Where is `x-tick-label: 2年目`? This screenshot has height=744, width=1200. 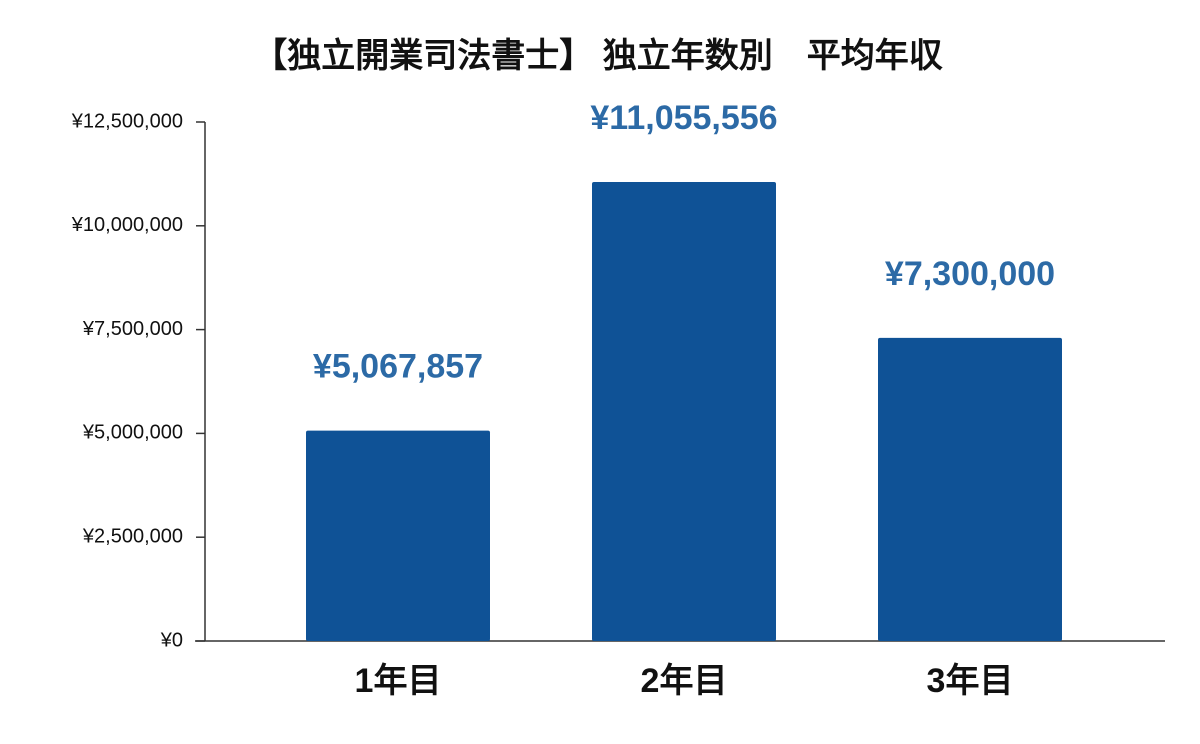 x-tick-label: 2年目 is located at coordinates (684, 681).